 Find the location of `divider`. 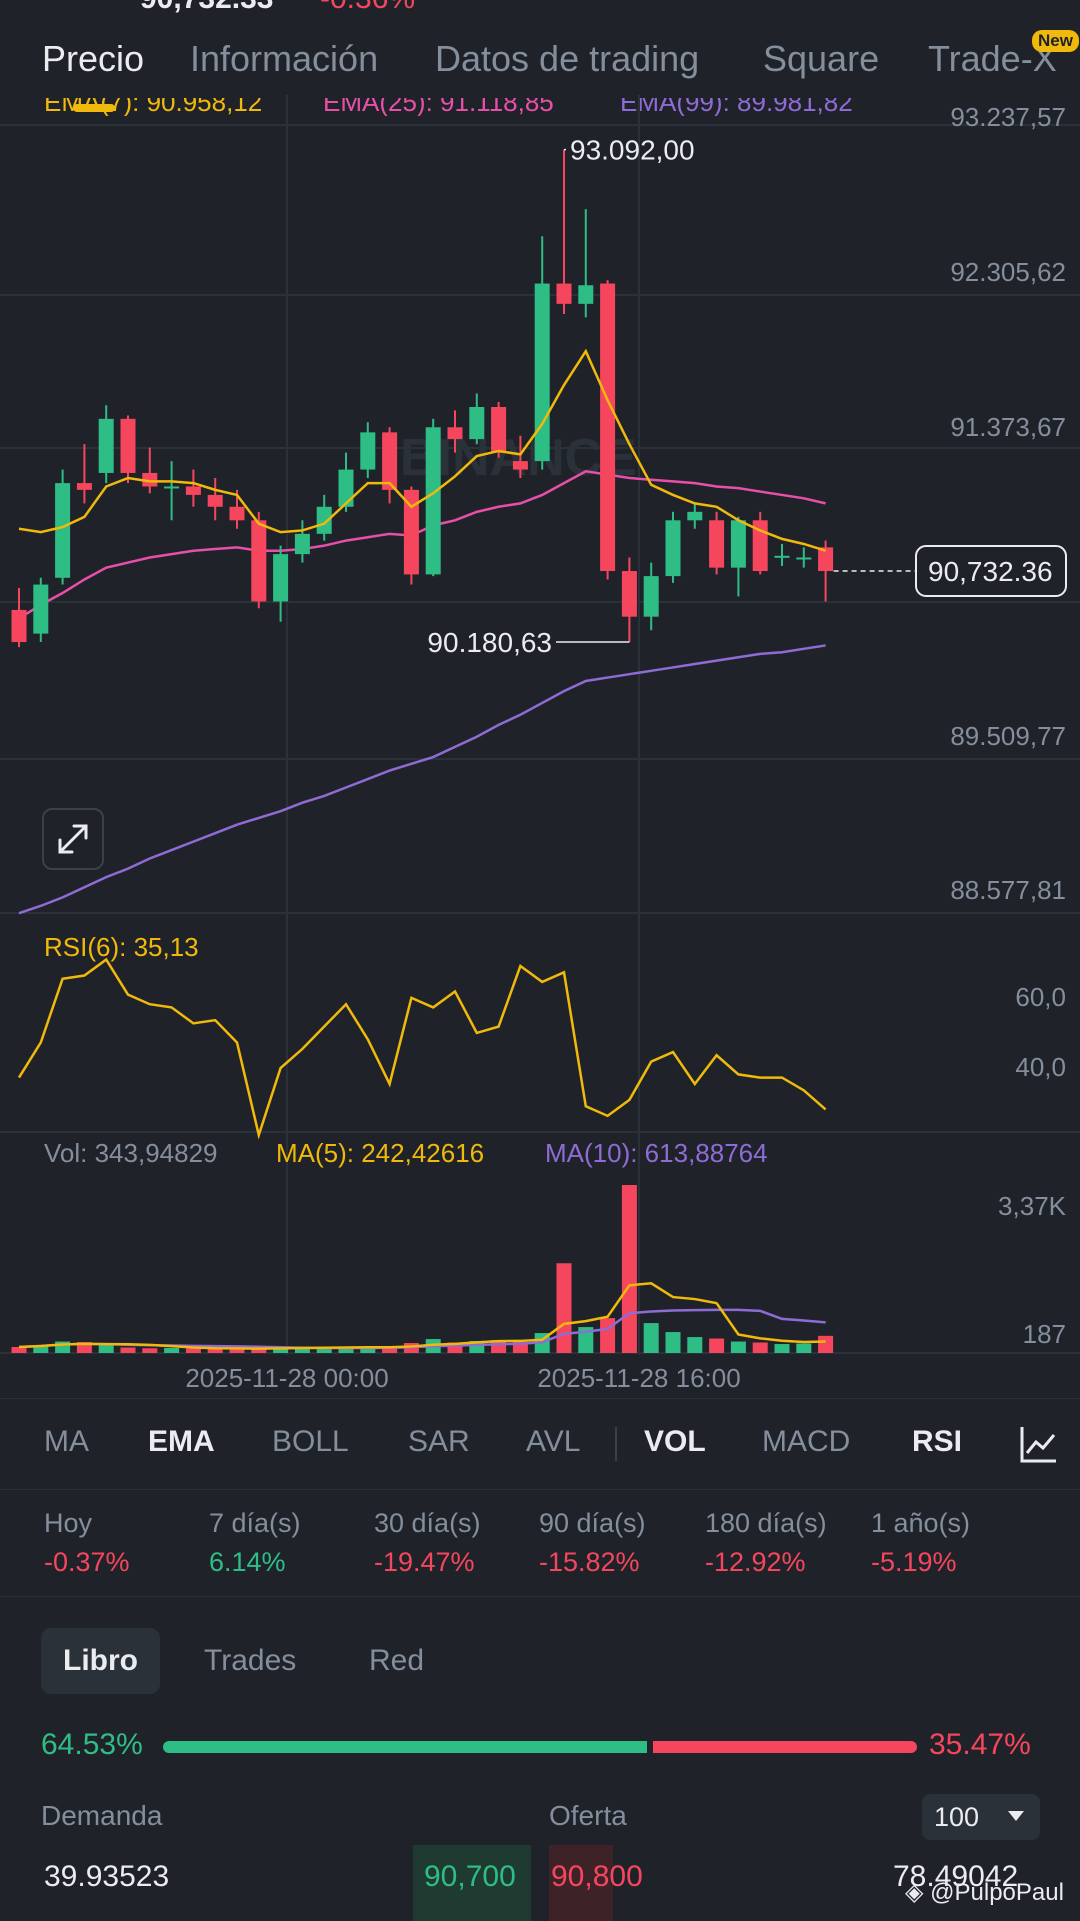

divider is located at coordinates (540, 1596).